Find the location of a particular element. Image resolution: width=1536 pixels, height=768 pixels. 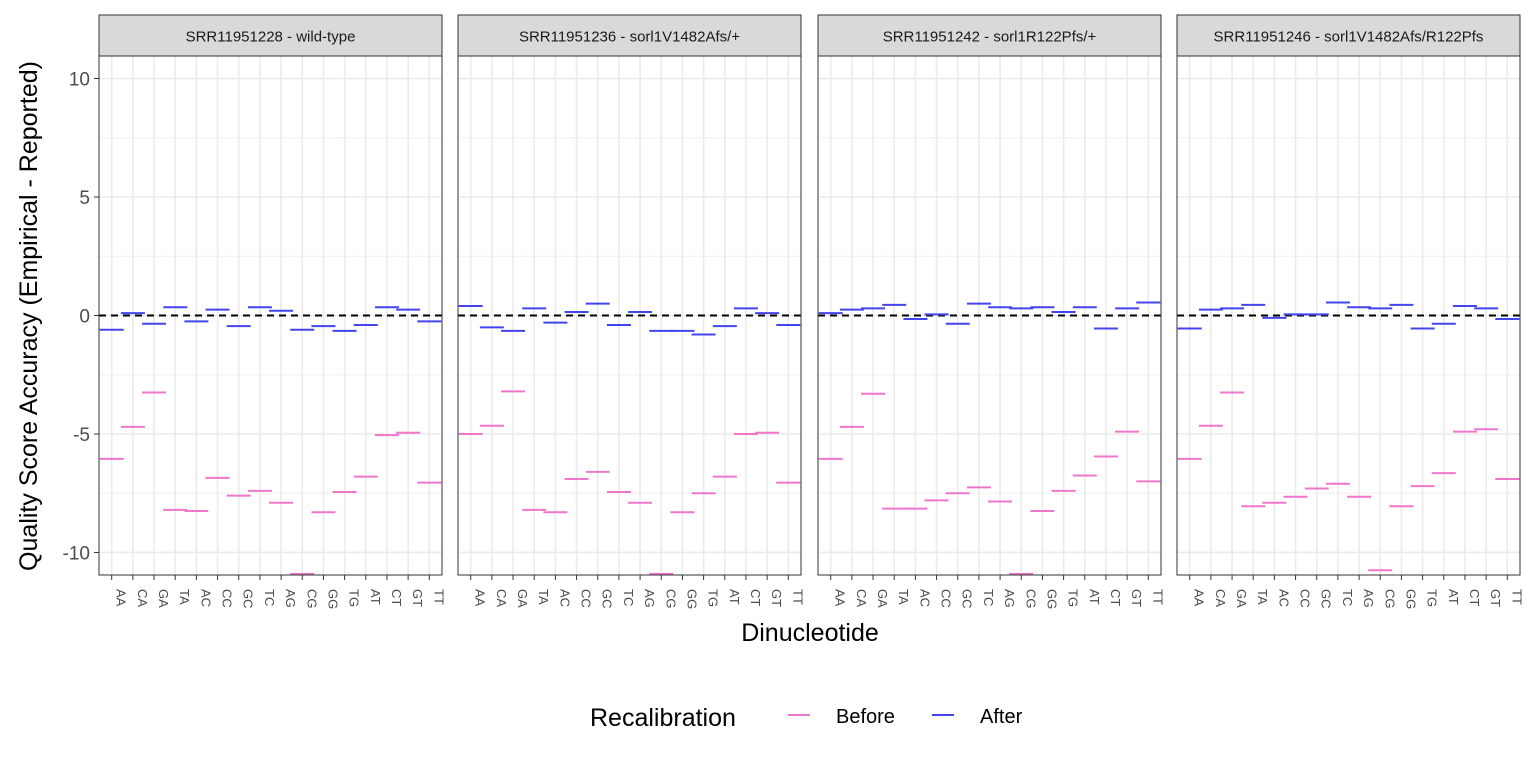

facet-title: SRR11951236 - sorl1V1482Afs/+ is located at coordinates (629, 37).